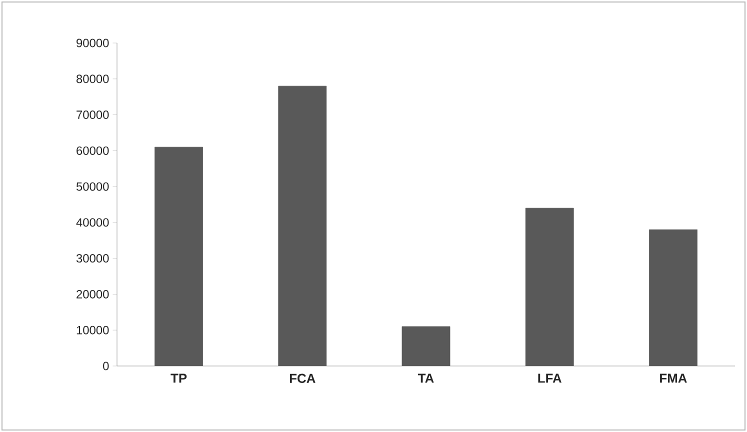 The height and width of the screenshot is (432, 747). Describe the element at coordinates (106, 366) in the screenshot. I see `y-tick-label: 0` at that location.